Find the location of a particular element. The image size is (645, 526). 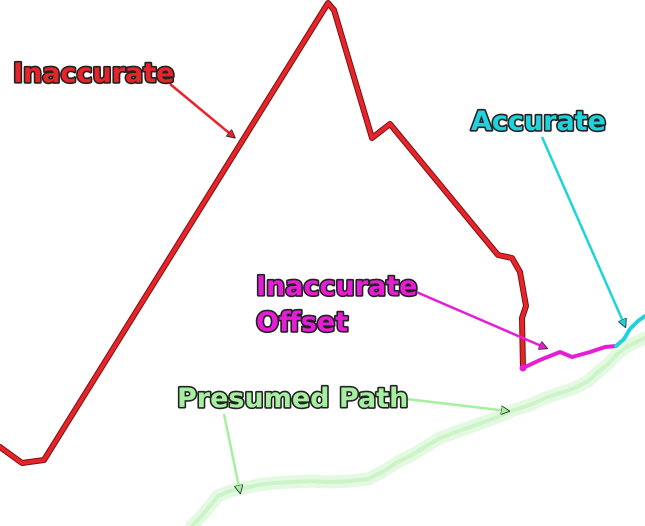

inaccurate-offset-path-line is located at coordinates (568, 358).